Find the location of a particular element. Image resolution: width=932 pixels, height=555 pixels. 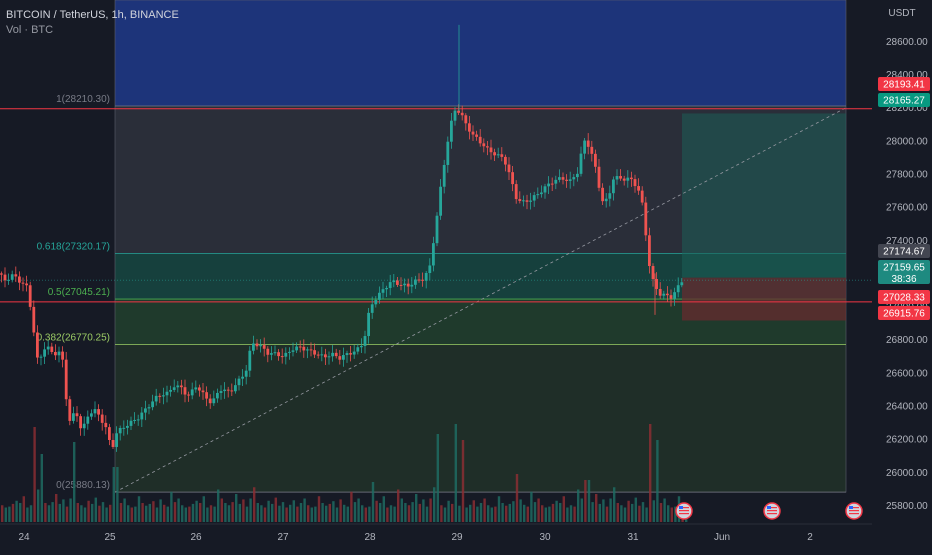

time-tick-label: 26 is located at coordinates (196, 537).